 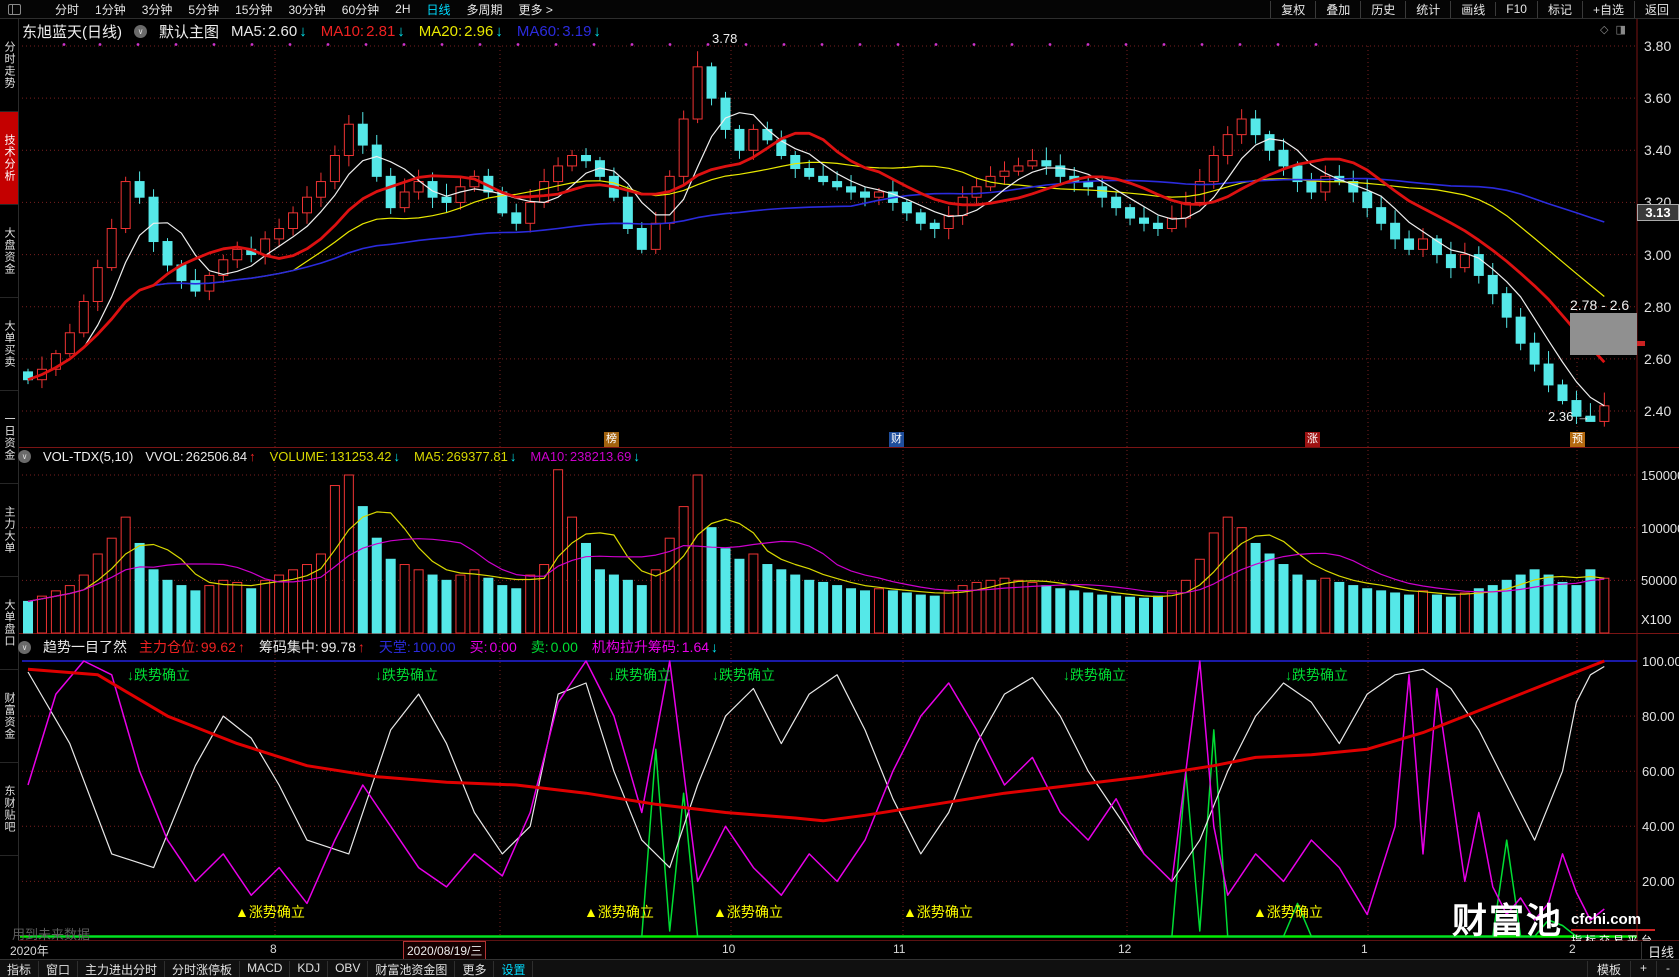 I want to click on top-menu-item-10: 更多 >, so click(x=535, y=9).